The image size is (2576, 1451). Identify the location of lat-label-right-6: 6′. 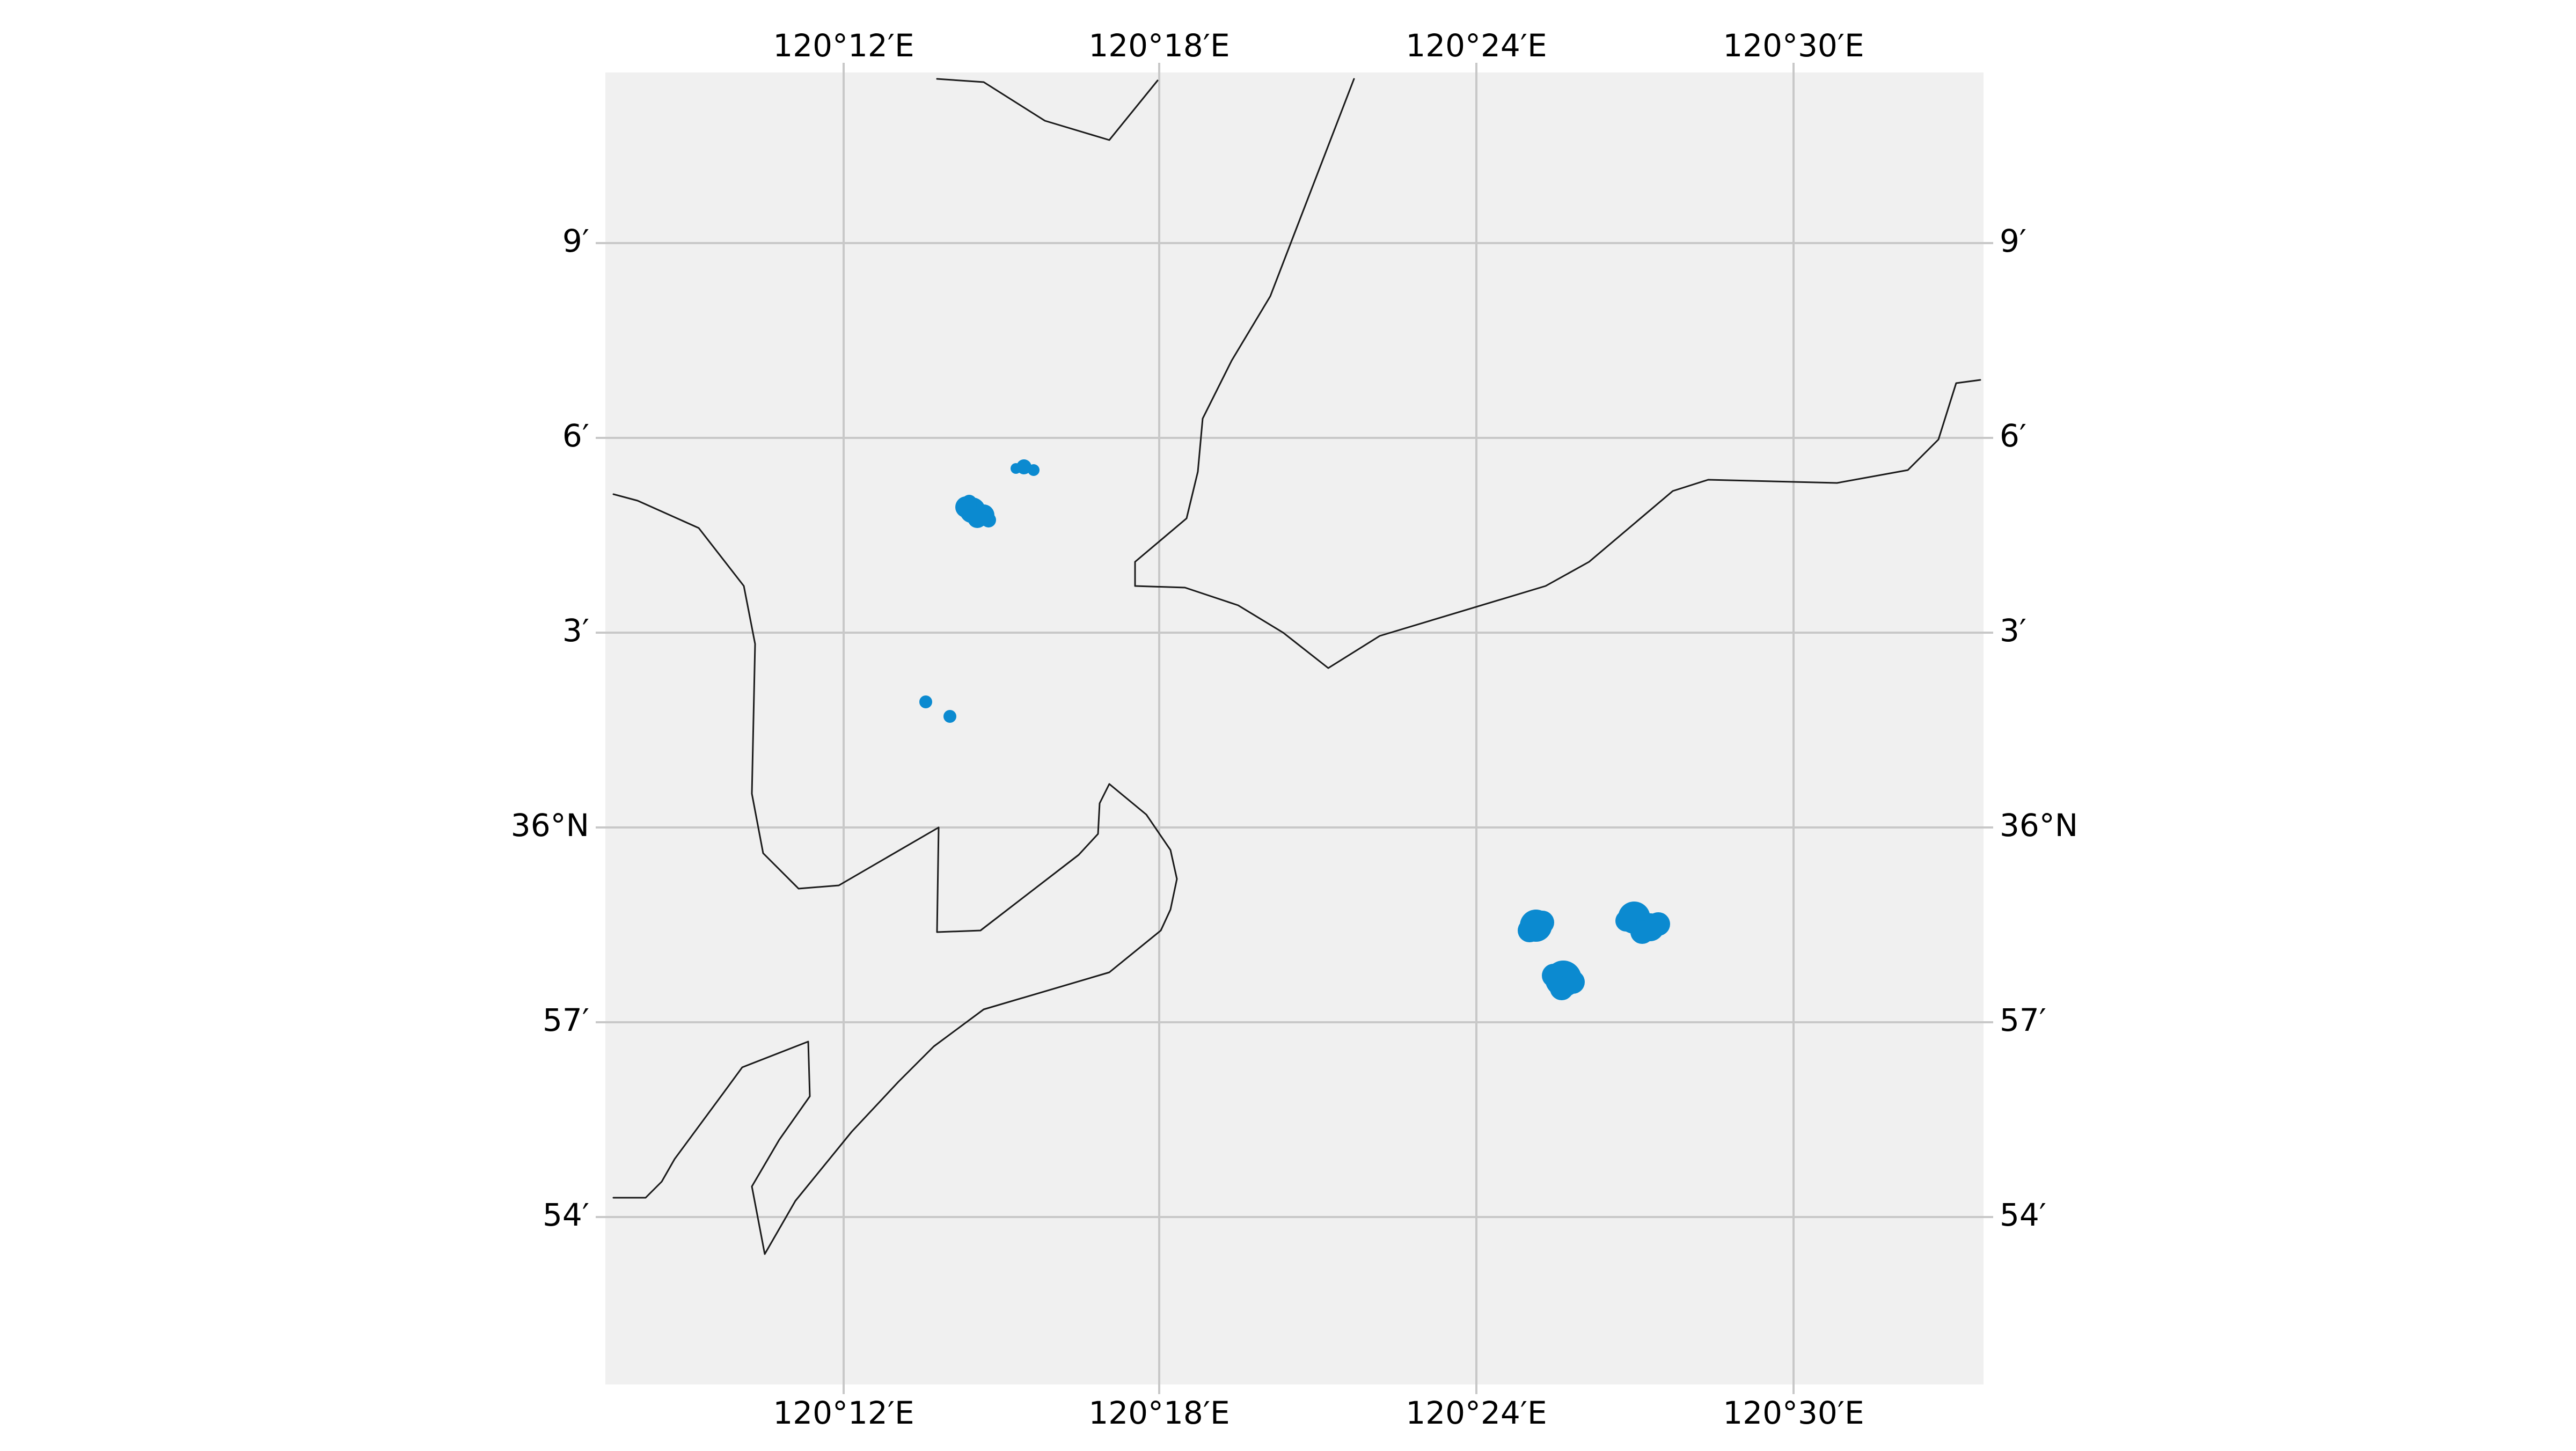
(2013, 436).